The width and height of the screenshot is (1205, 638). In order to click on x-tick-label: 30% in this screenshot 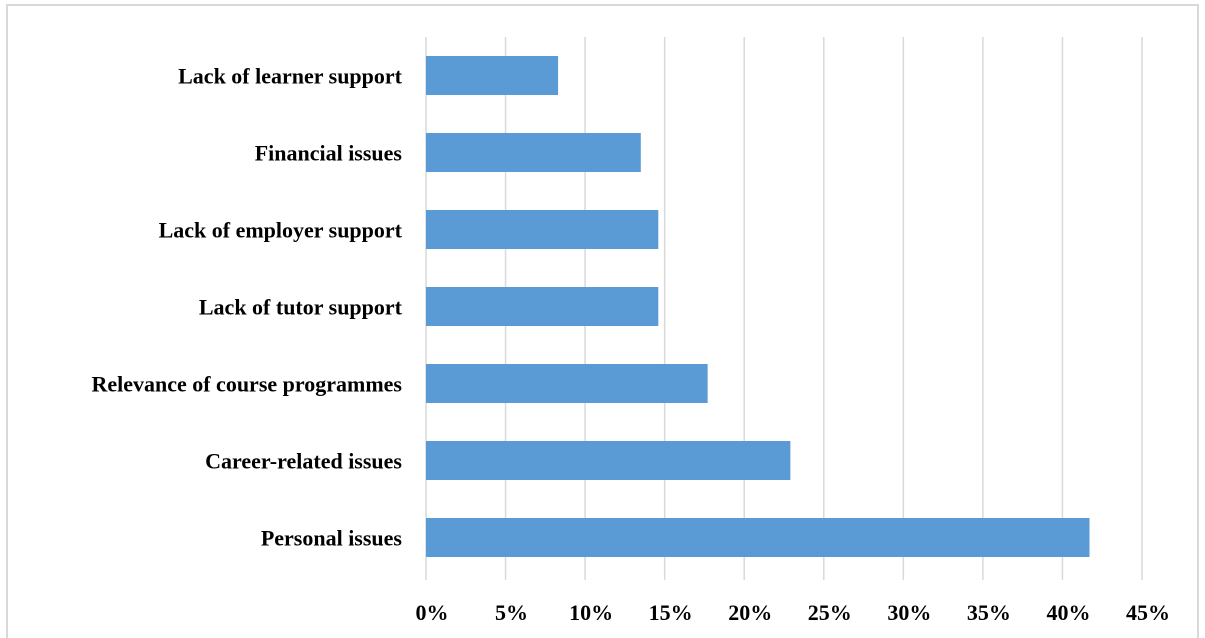, I will do `click(909, 612)`.